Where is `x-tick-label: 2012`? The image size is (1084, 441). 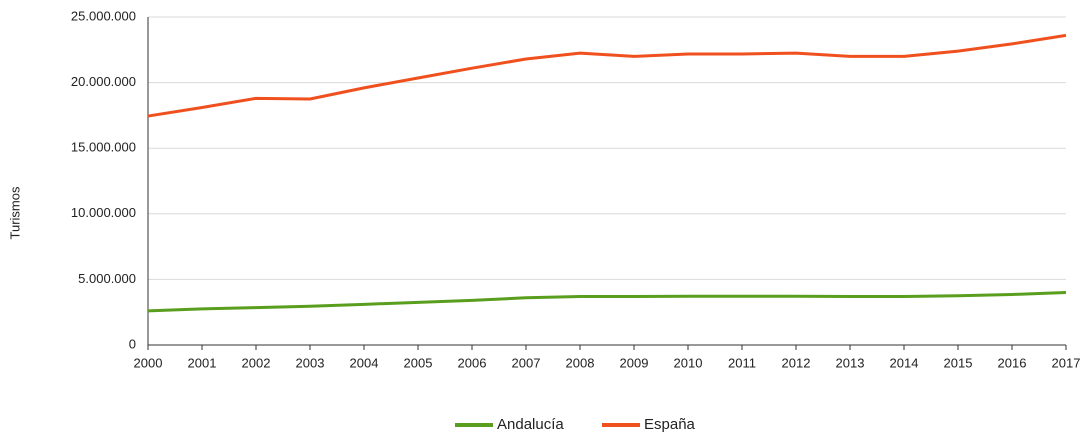
x-tick-label: 2012 is located at coordinates (796, 362).